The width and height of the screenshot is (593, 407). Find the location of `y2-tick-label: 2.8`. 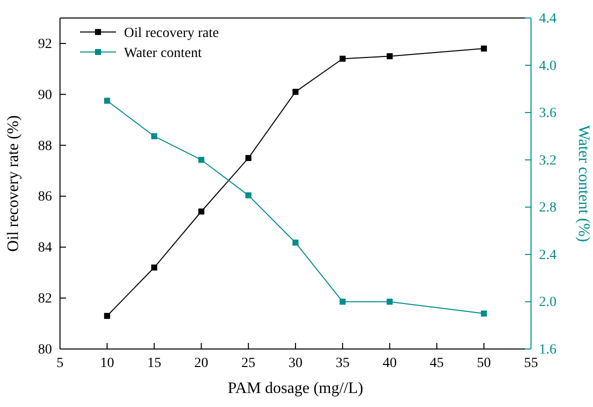

y2-tick-label: 2.8 is located at coordinates (547, 208).